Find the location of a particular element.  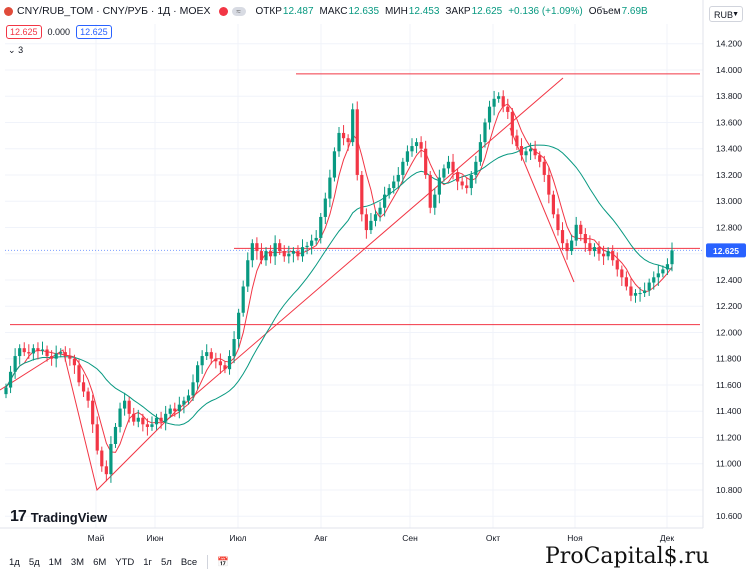

timeframe-ytd: YTD is located at coordinates (125, 562).